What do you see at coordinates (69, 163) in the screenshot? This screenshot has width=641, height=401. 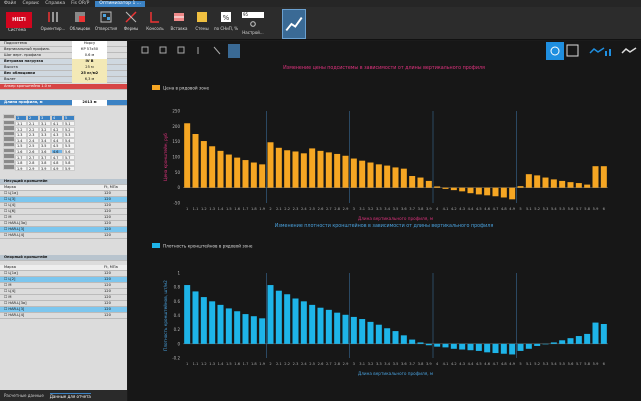 I see `grid-cell: 5.8` at bounding box center [69, 163].